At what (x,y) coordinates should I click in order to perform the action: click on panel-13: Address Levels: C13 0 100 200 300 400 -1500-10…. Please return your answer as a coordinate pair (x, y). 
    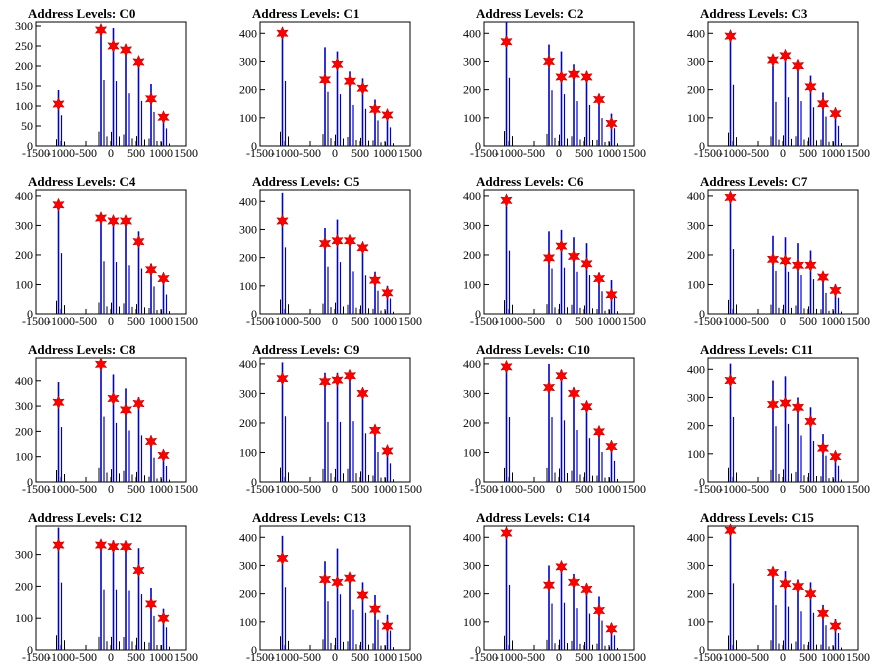
    Looking at the image, I should click on (330, 587).